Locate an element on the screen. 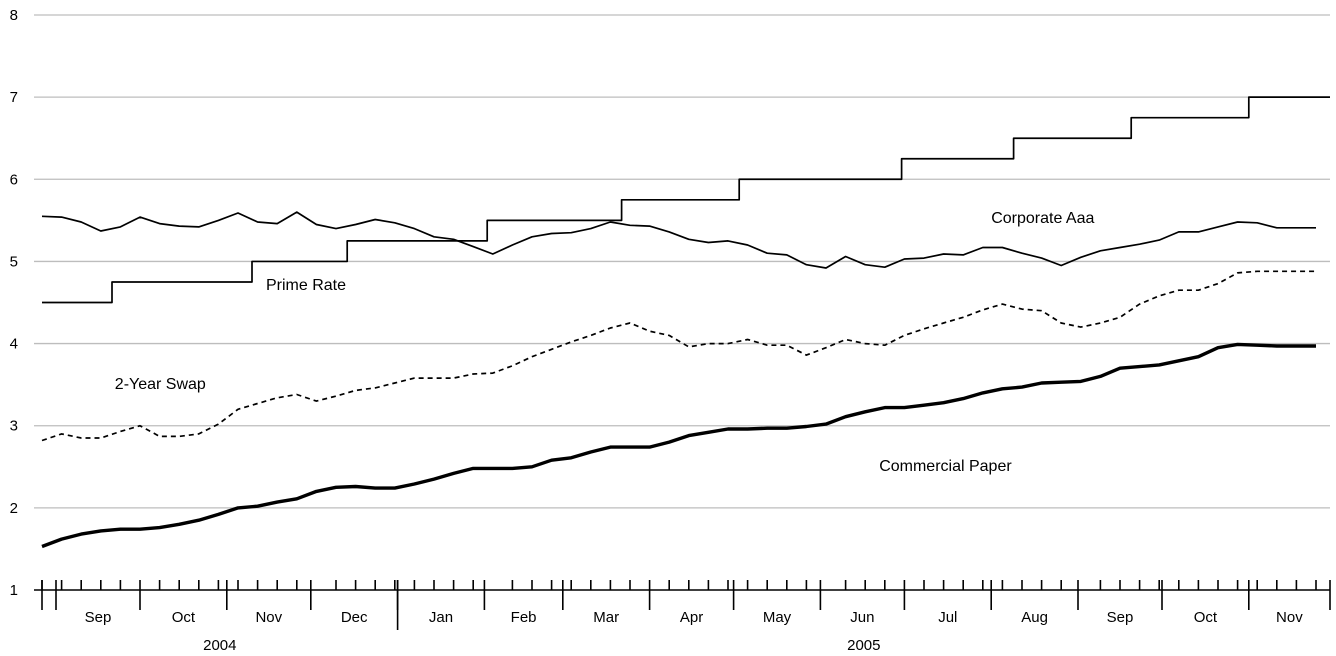 Image resolution: width=1336 pixels, height=656 pixels. year-label-2004: 2004 is located at coordinates (219, 645).